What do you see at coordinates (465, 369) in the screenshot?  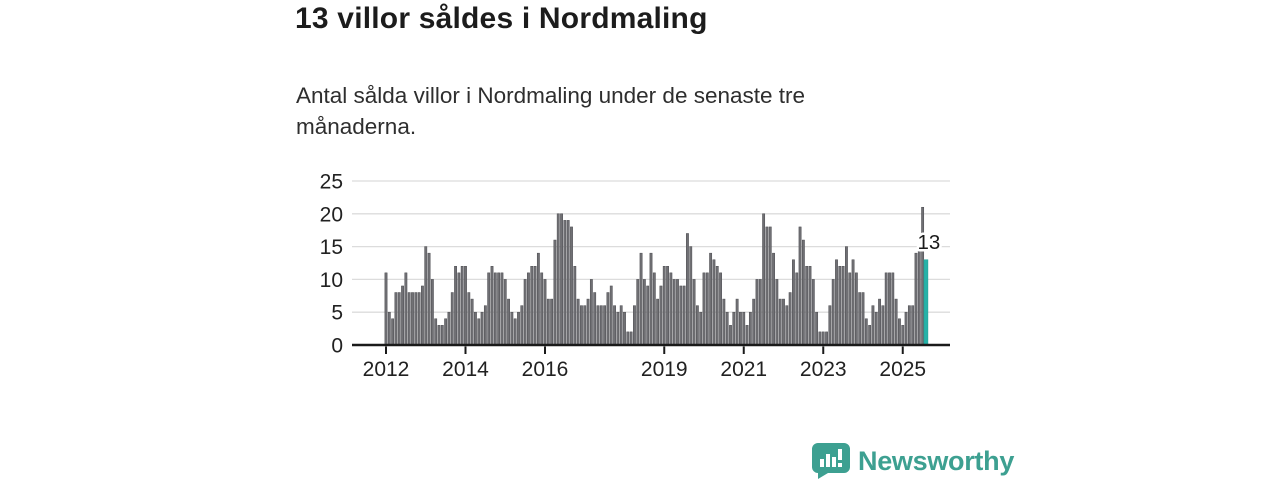 I see `x-tick-label: 2014` at bounding box center [465, 369].